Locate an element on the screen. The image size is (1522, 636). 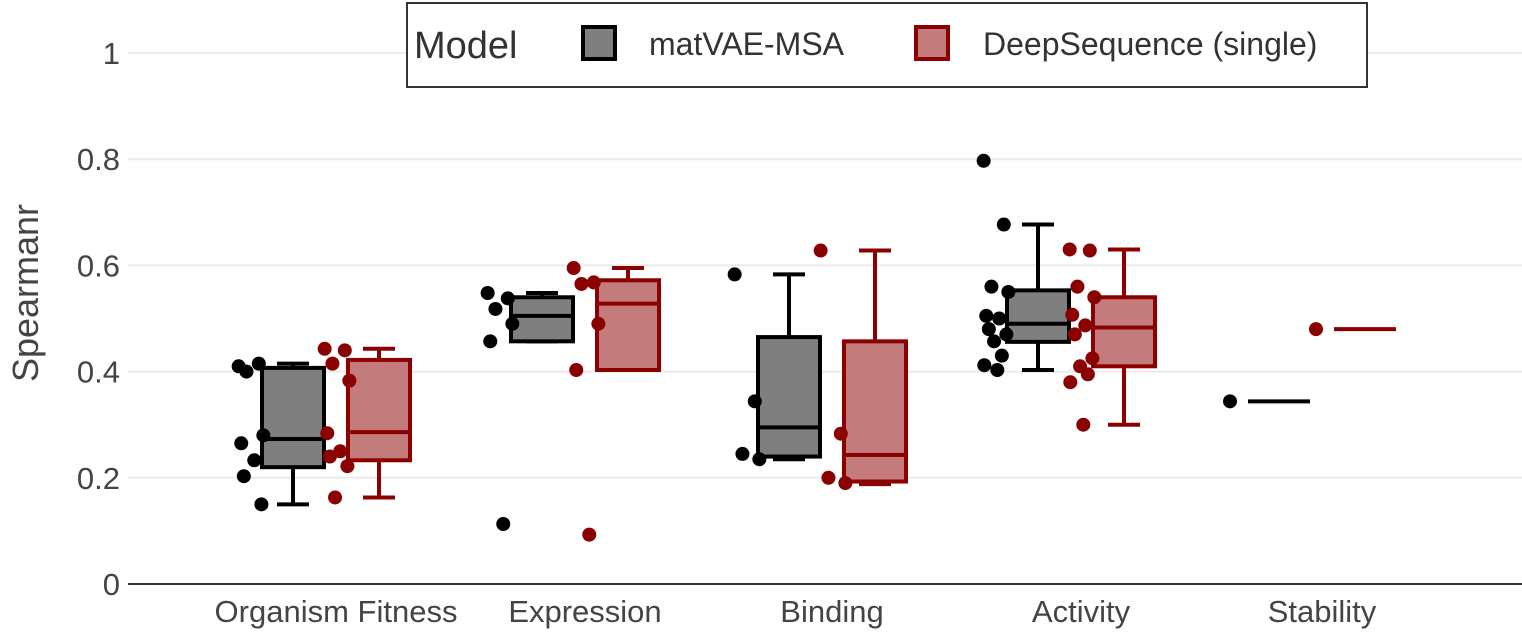
legend-swatch-deepsequence is located at coordinates (932, 43).